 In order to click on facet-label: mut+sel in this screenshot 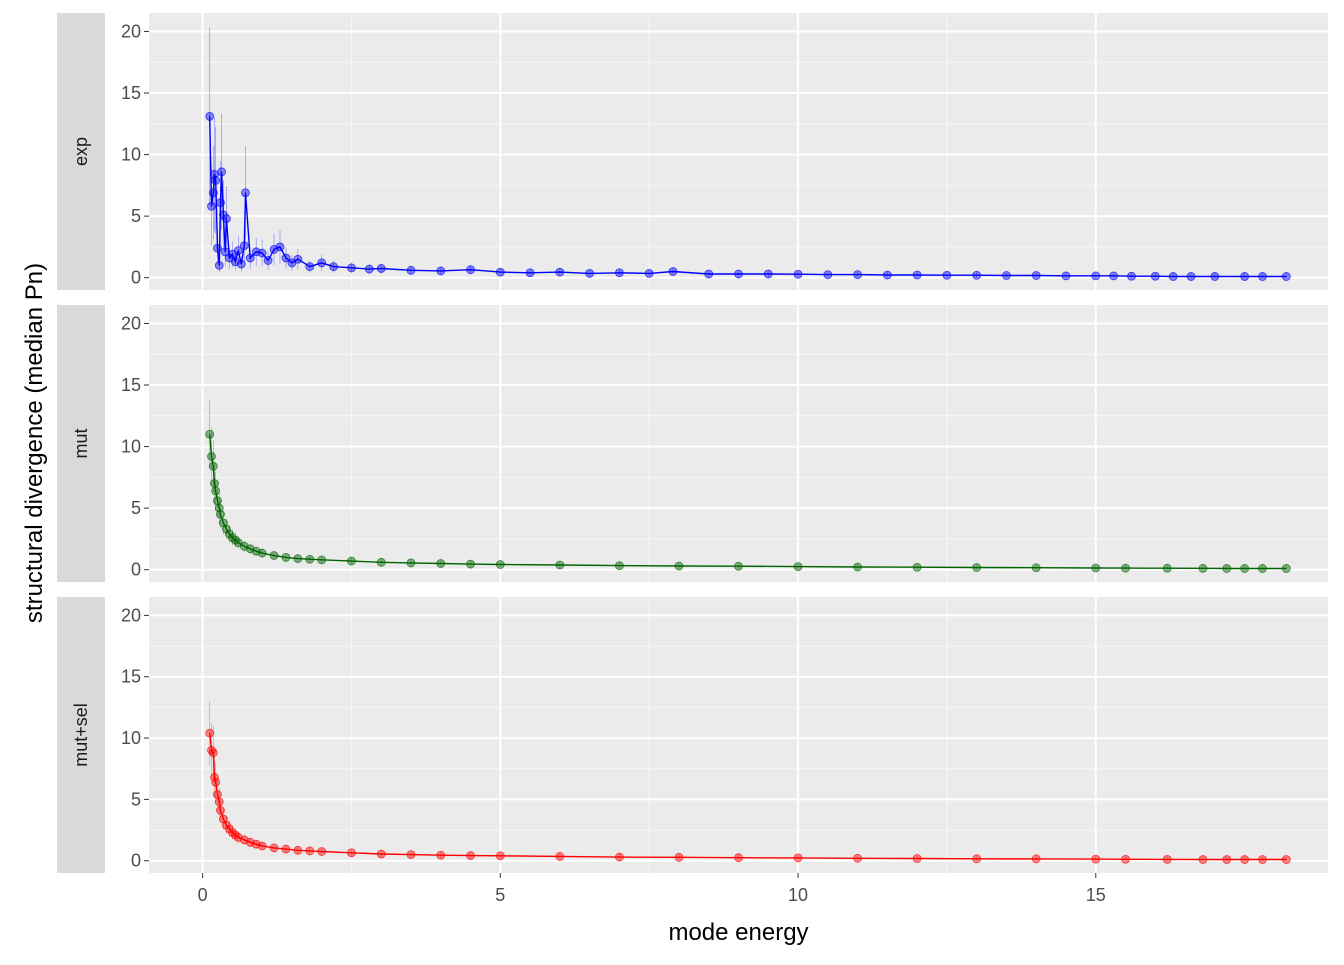, I will do `click(81, 735)`.